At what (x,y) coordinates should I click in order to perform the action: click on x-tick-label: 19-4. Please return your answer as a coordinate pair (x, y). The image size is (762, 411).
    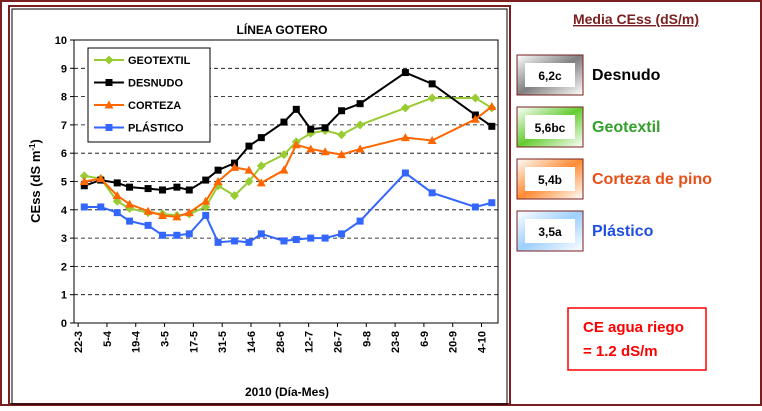
    Looking at the image, I should click on (137, 341).